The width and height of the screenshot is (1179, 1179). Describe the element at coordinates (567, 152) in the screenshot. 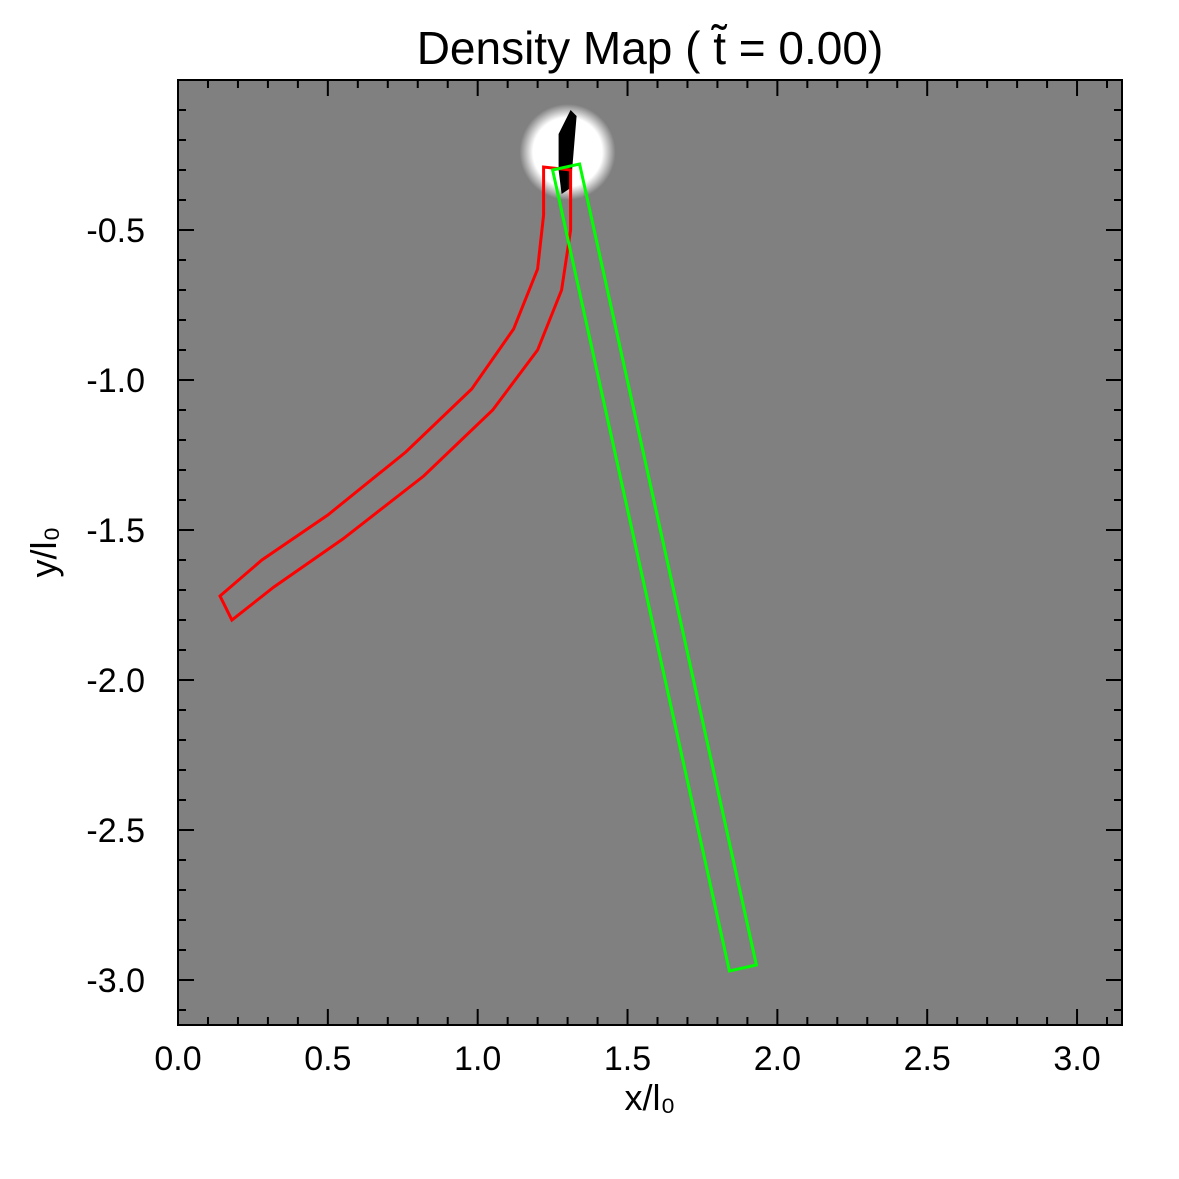

I see `dark-streak` at that location.